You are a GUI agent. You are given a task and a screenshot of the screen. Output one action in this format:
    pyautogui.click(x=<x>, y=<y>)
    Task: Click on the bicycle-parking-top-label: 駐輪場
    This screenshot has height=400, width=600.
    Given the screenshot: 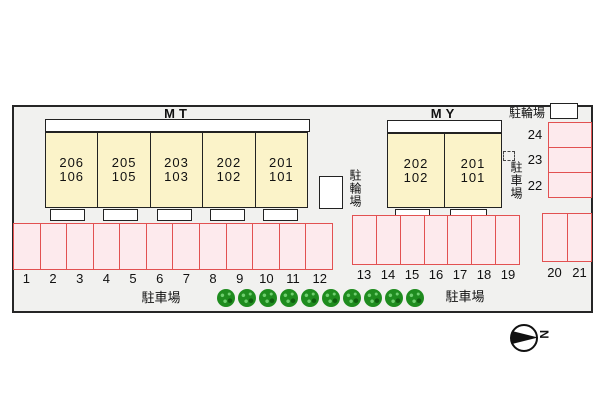 What is the action you would take?
    pyautogui.click(x=526, y=113)
    